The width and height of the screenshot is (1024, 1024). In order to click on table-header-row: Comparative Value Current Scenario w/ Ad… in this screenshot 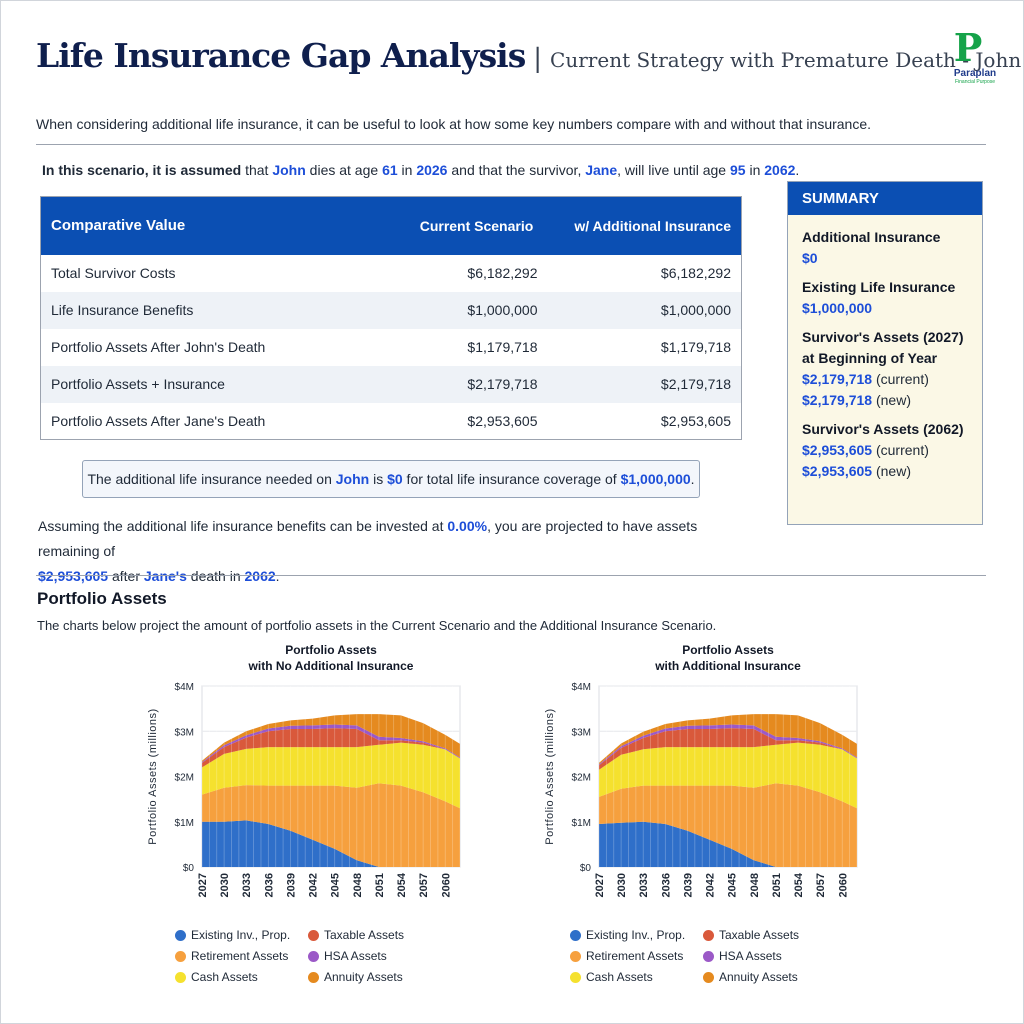, I will do `click(391, 225)`.